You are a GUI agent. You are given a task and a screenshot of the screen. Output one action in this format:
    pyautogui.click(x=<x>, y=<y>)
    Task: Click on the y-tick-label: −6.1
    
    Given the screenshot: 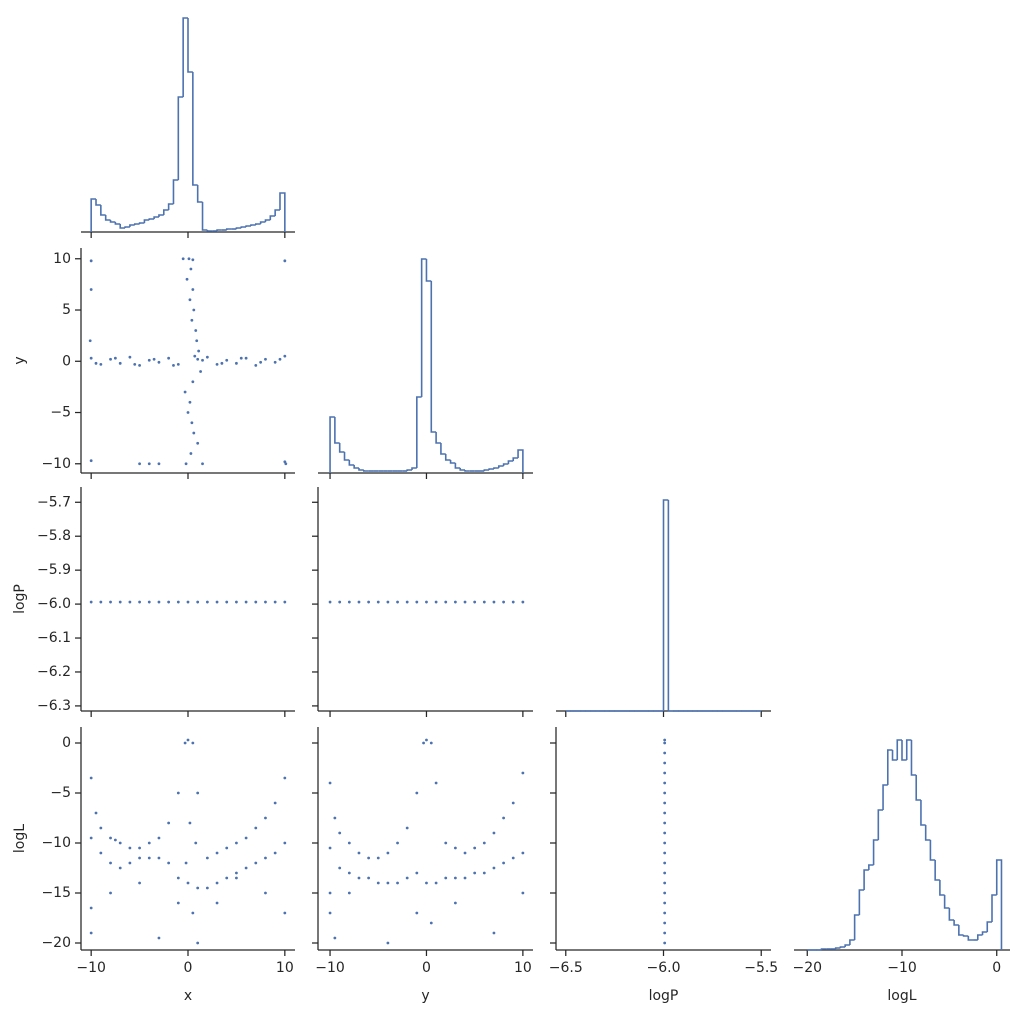 What is the action you would take?
    pyautogui.click(x=54, y=638)
    